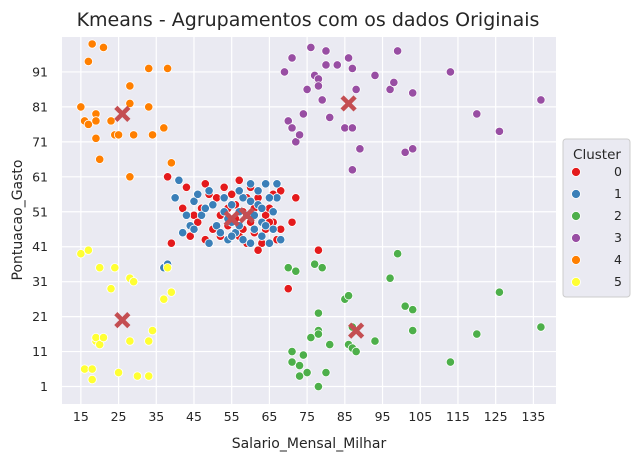 This screenshot has height=461, width=639. I want to click on legend-label: 3, so click(618, 237).